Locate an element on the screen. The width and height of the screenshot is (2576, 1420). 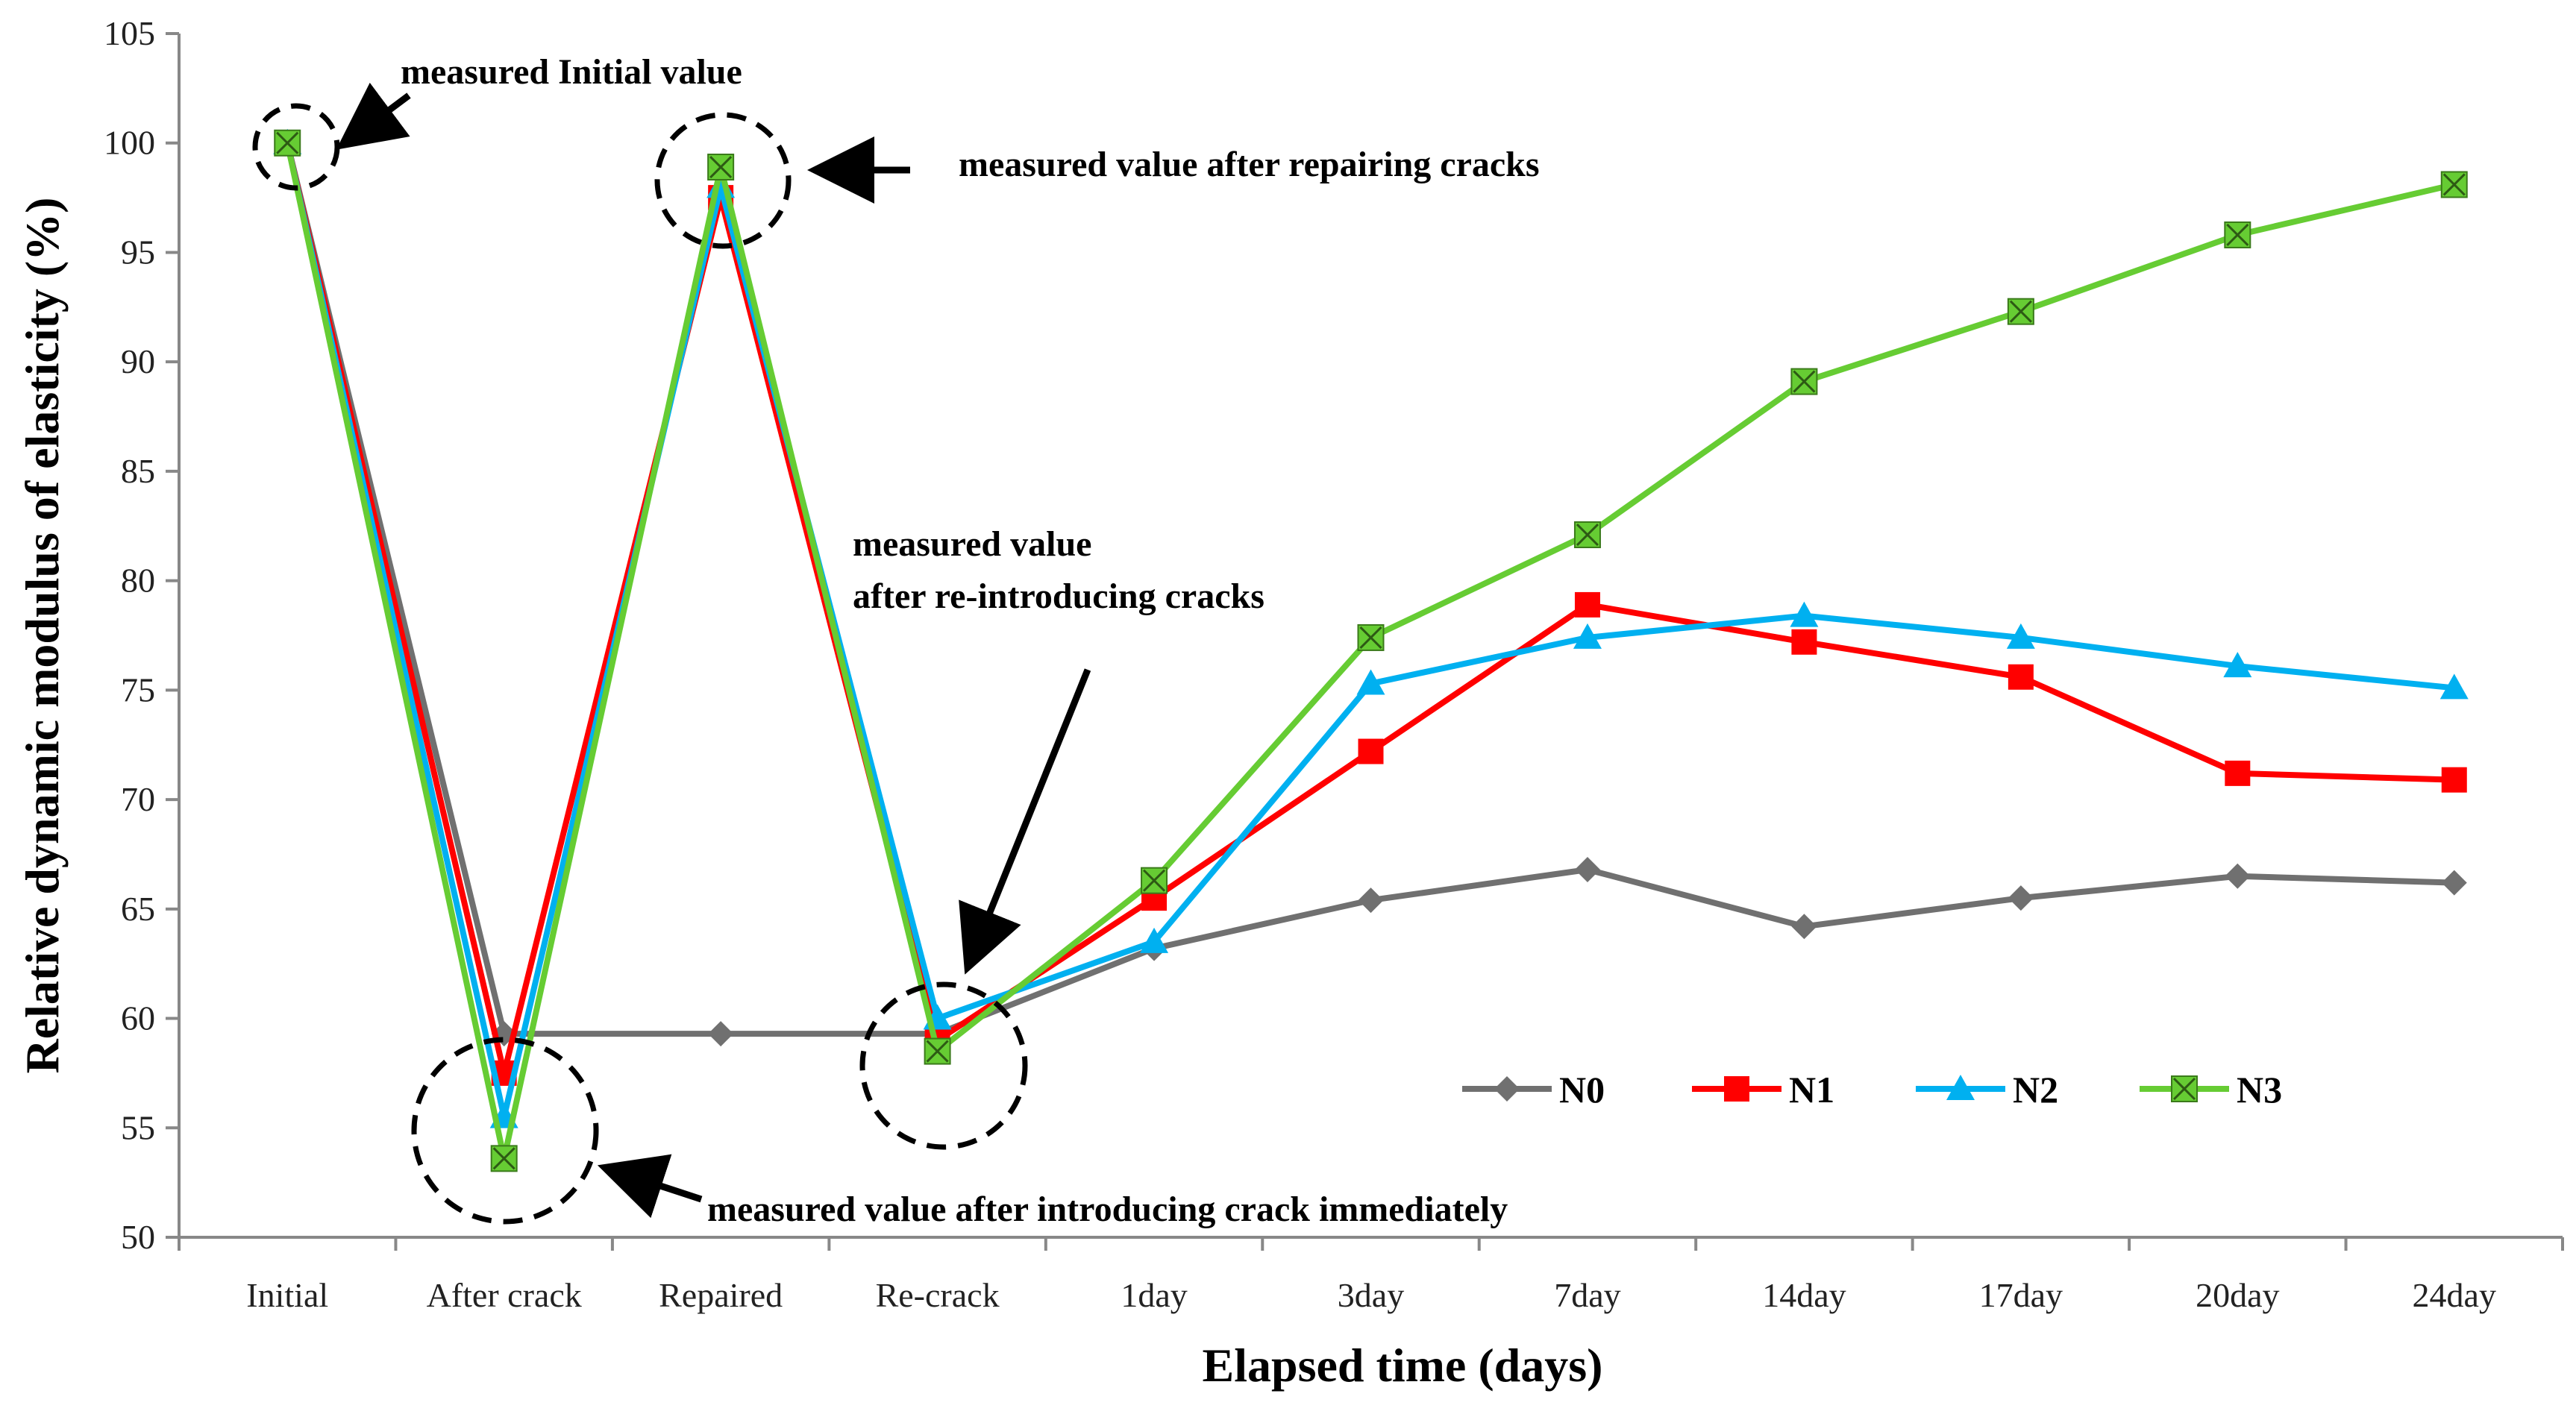
legend: N0 N1 N2 N3 is located at coordinates (1872, 1089).